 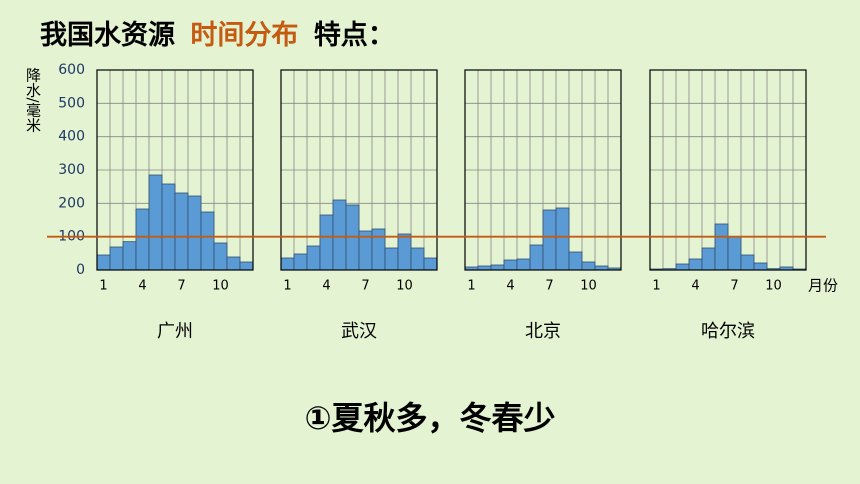 I want to click on y-tick-label: 300, so click(x=71, y=170).